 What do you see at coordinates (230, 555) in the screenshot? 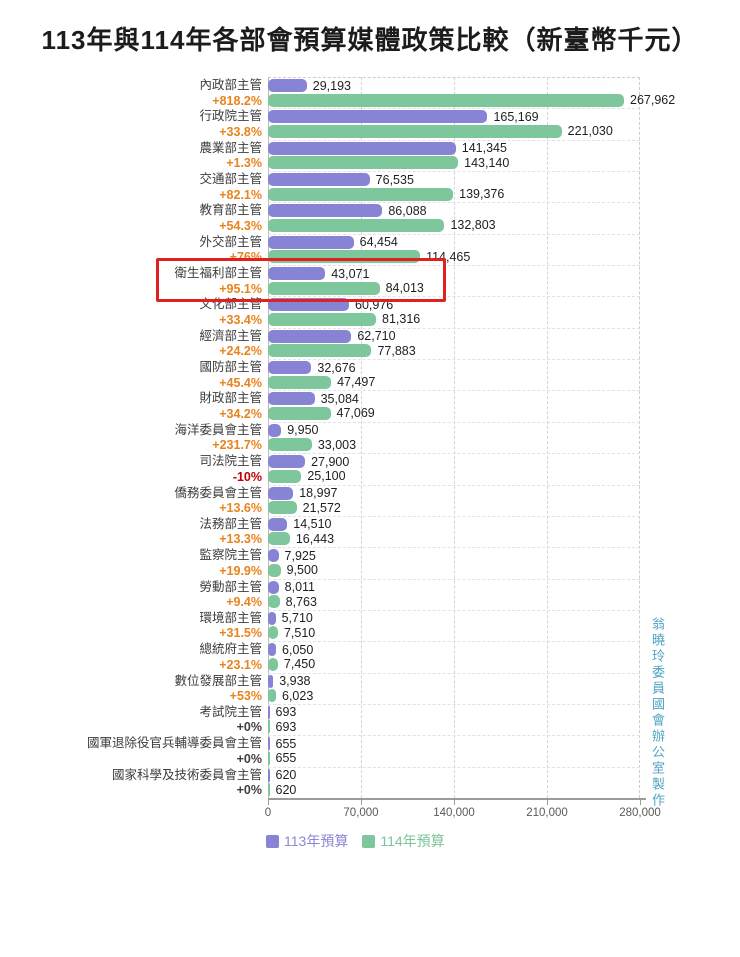
I see `category-label: 監察院主管` at bounding box center [230, 555].